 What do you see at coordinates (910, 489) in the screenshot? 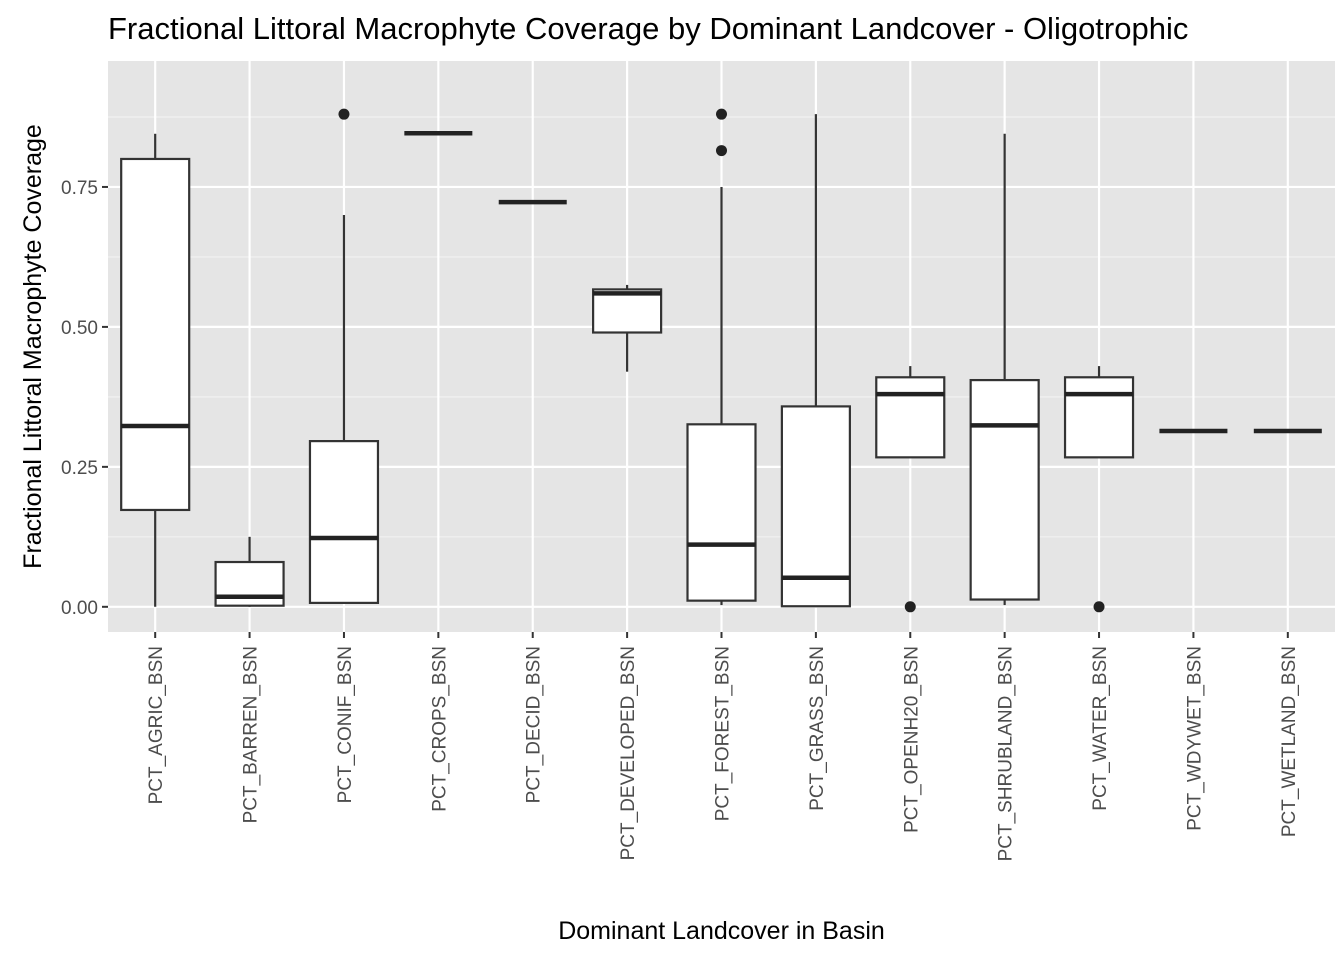
I see `box-pct-openh20-bsn` at bounding box center [910, 489].